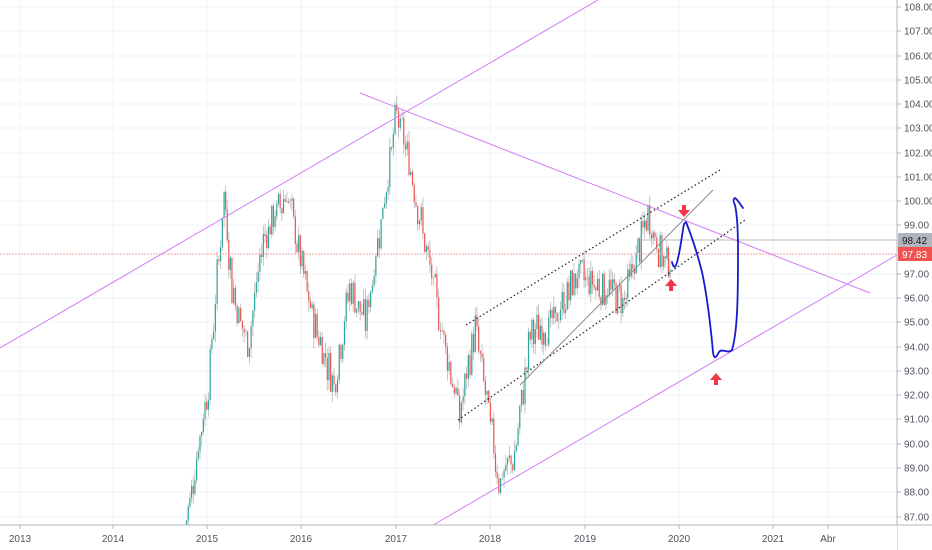  I want to click on price-tick-label: 95.00, so click(916, 323).